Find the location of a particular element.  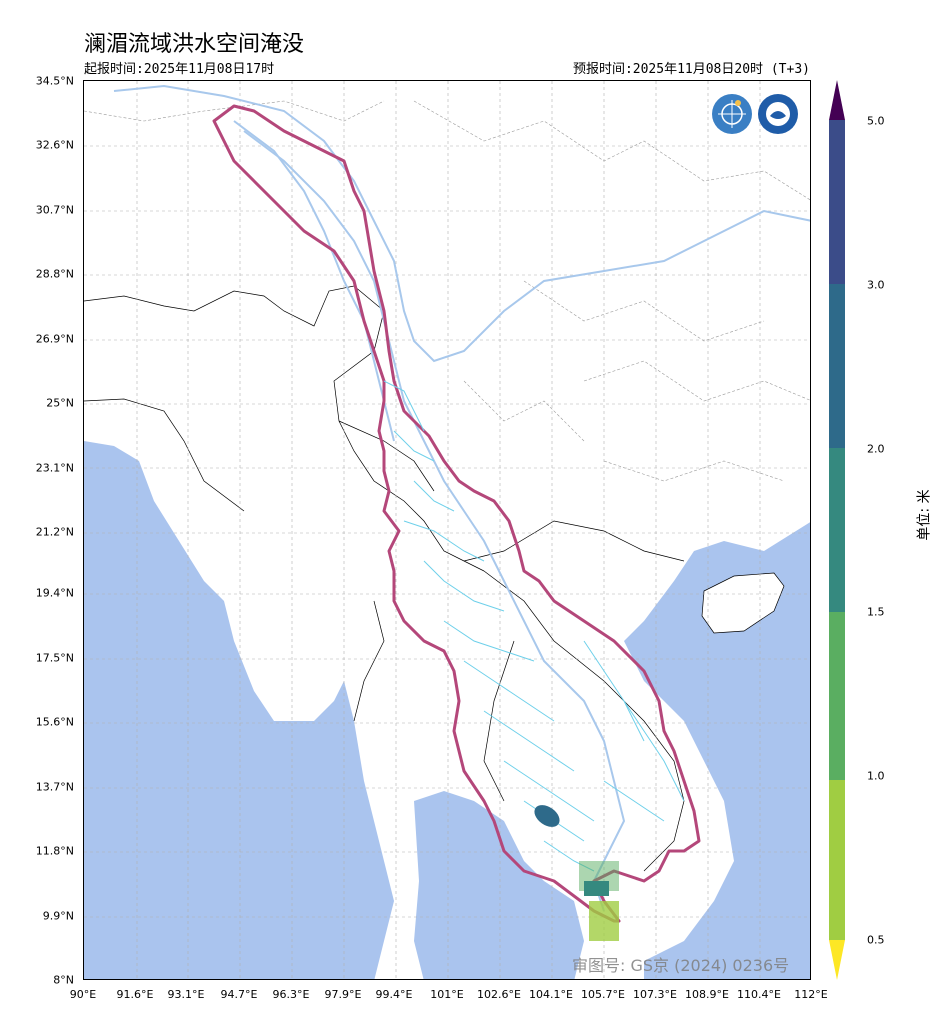

lat-label: 23.1°N is located at coordinates (54, 468).